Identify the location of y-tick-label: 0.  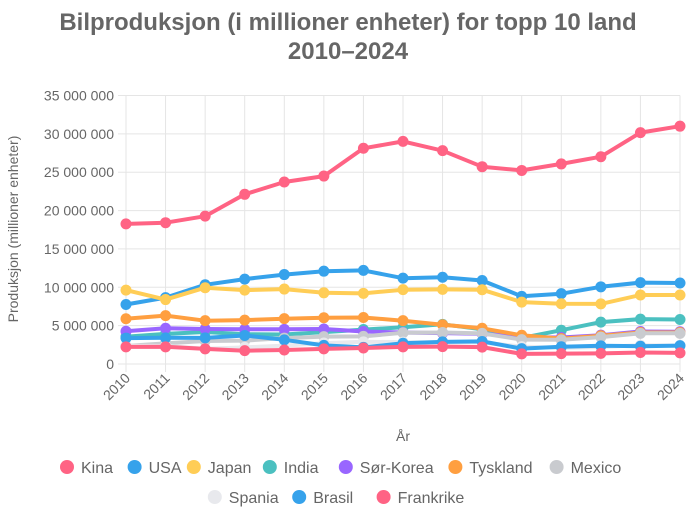
(110, 364).